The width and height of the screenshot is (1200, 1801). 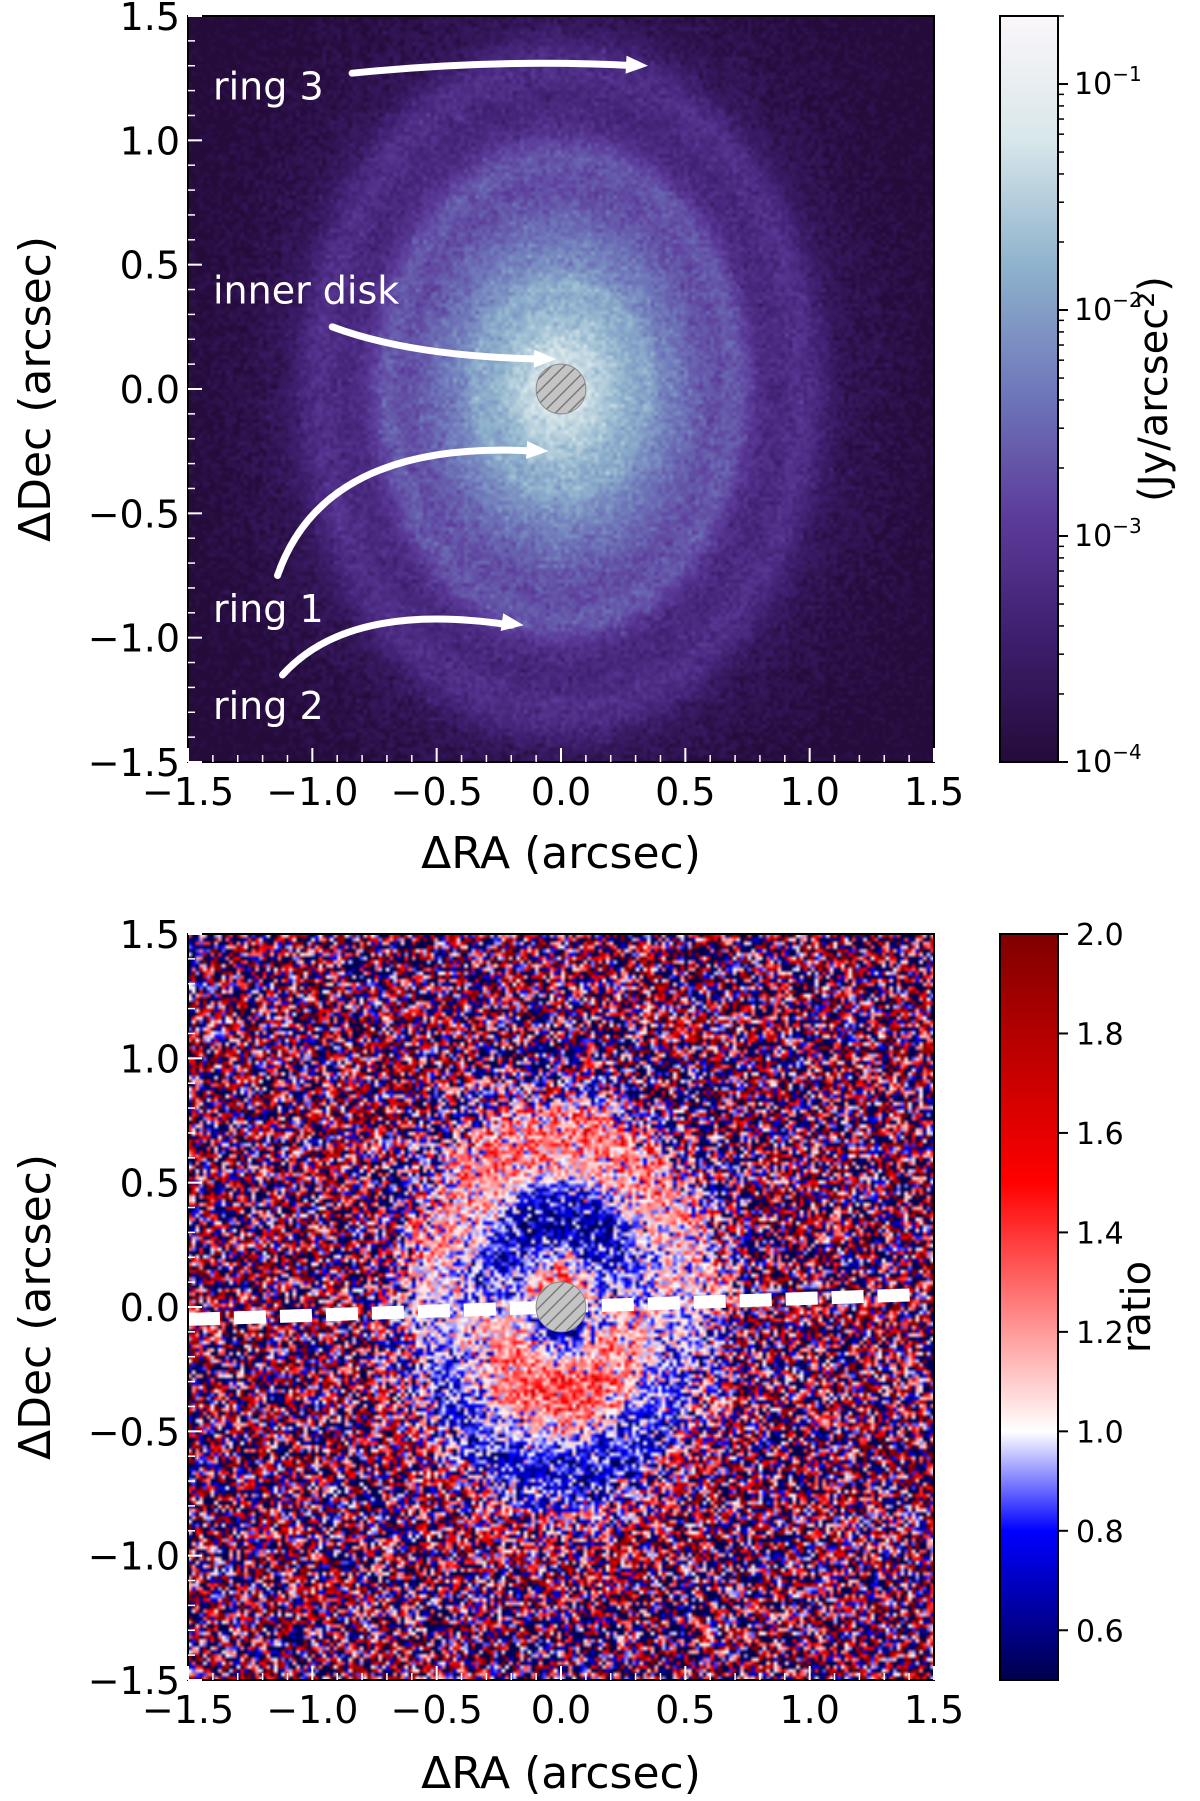 What do you see at coordinates (150, 1308) in the screenshot?
I see `bottom-y-tick-label: 0.0` at bounding box center [150, 1308].